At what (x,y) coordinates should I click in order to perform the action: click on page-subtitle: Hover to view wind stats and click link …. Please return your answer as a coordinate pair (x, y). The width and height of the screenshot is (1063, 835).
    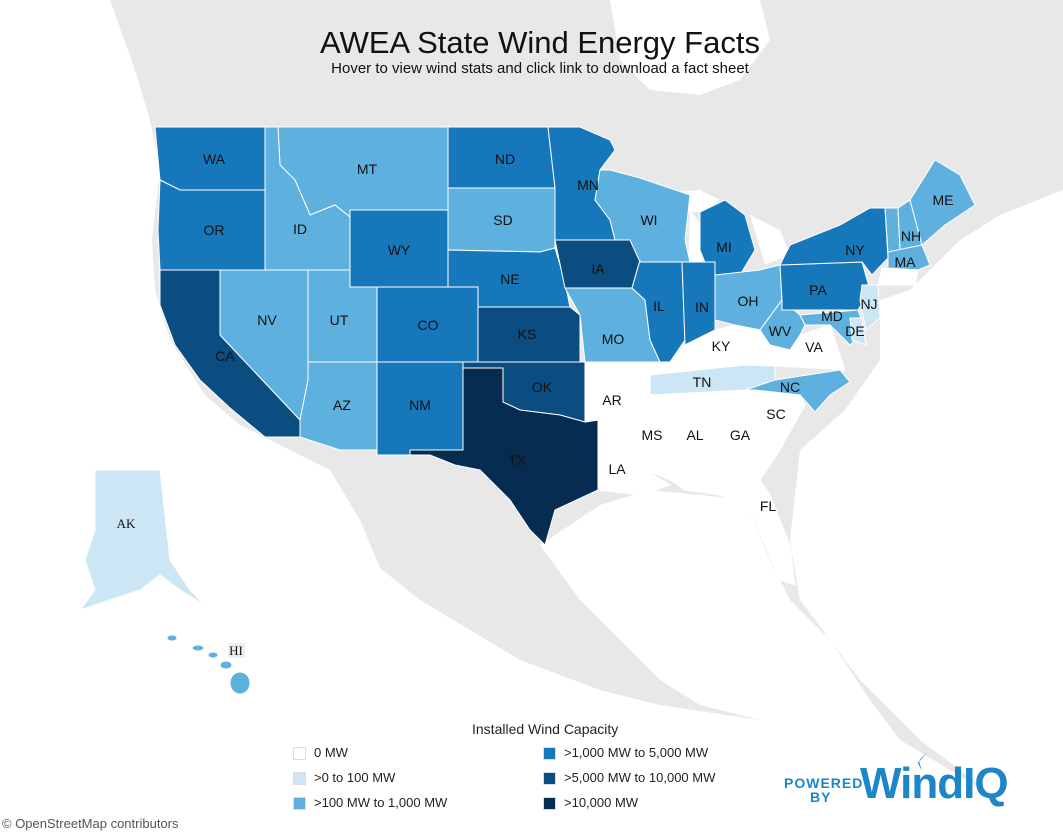
    Looking at the image, I should click on (540, 68).